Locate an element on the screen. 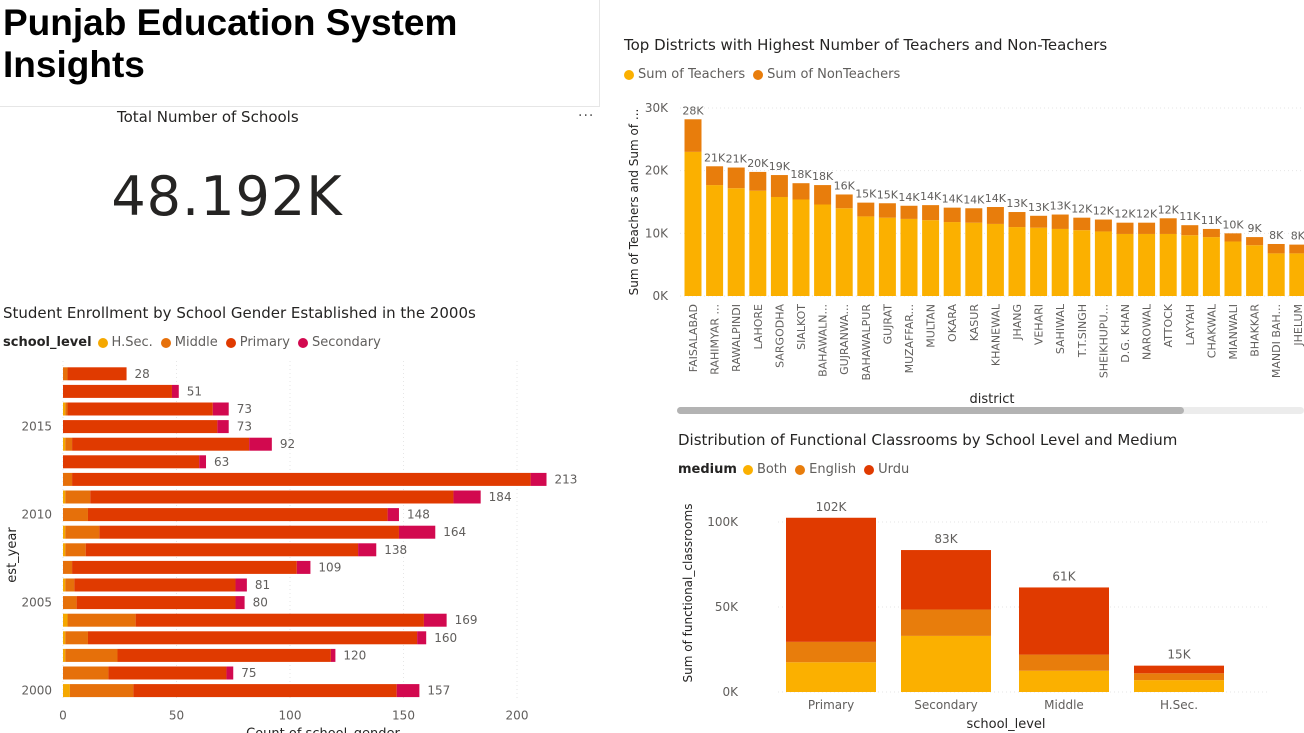 Image resolution: width=1304 pixels, height=733 pixels. x-tick-label: BAHAWALPUR is located at coordinates (866, 342).